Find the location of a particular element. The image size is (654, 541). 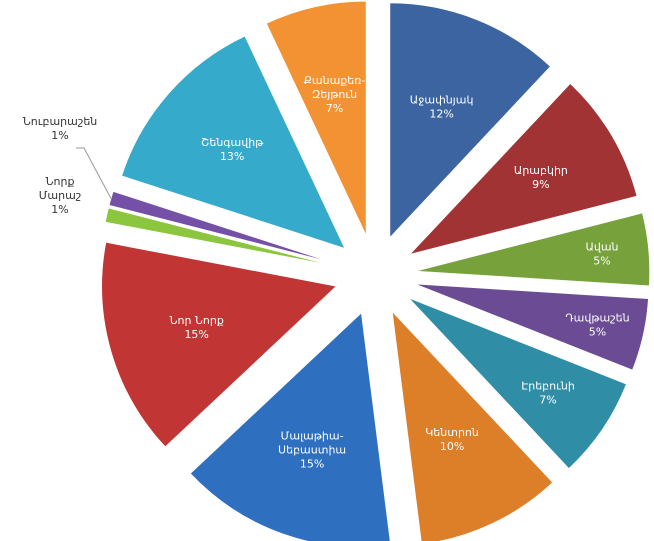

data-label: Մալաթիա-Սեբաստիա 15% is located at coordinates (312, 450).